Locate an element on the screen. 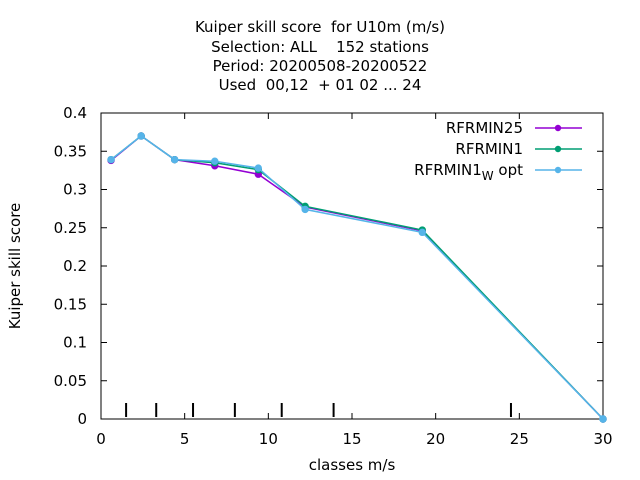 This screenshot has height=480, width=640. legend: RFRMIN25 RFRMIN1 RFRMIN1W opt is located at coordinates (498, 151).